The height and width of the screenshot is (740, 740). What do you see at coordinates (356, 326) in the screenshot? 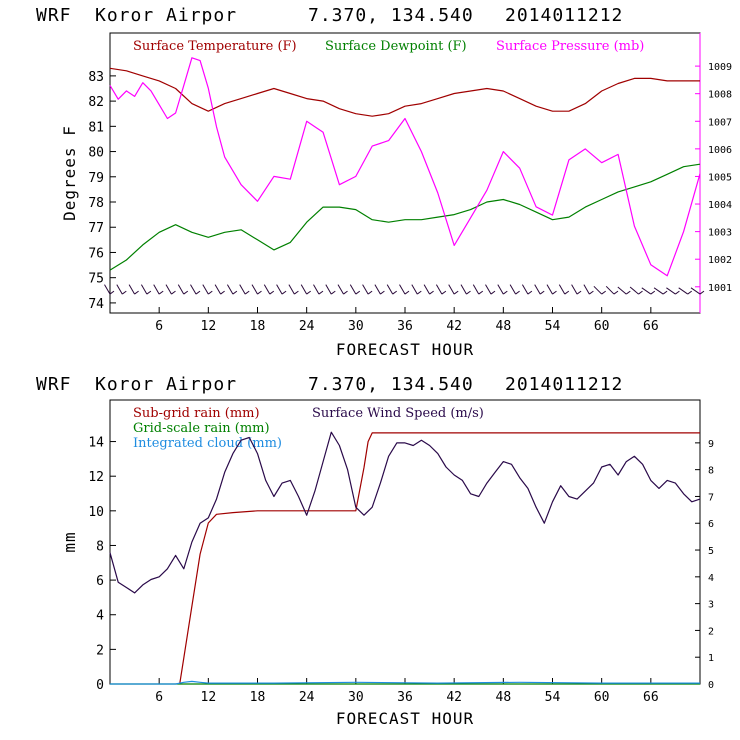
I see `top-x-tick-label: 30` at bounding box center [356, 326].